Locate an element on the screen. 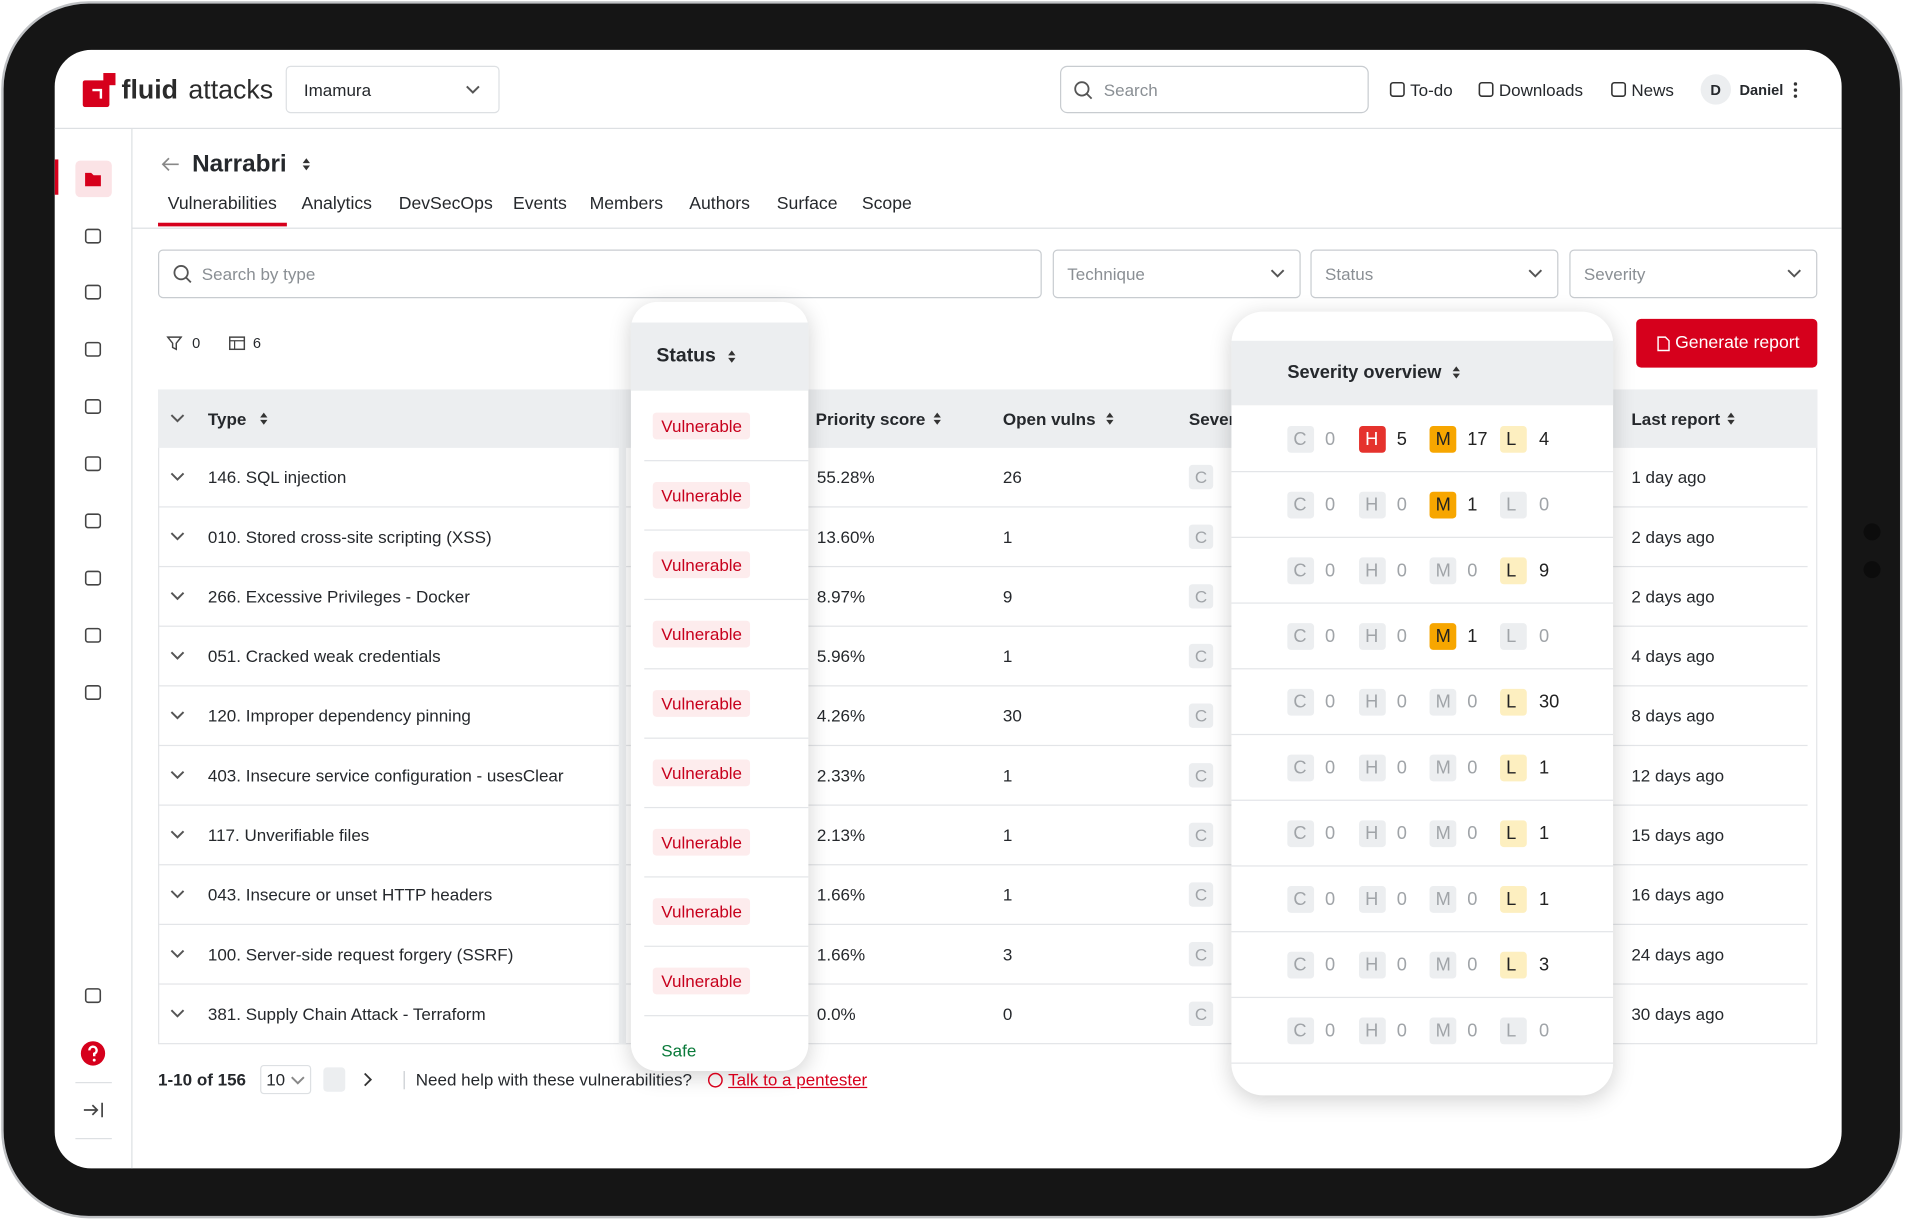 The width and height of the screenshot is (1906, 1222). severity-header-text: Severity overview is located at coordinates (1364, 372).